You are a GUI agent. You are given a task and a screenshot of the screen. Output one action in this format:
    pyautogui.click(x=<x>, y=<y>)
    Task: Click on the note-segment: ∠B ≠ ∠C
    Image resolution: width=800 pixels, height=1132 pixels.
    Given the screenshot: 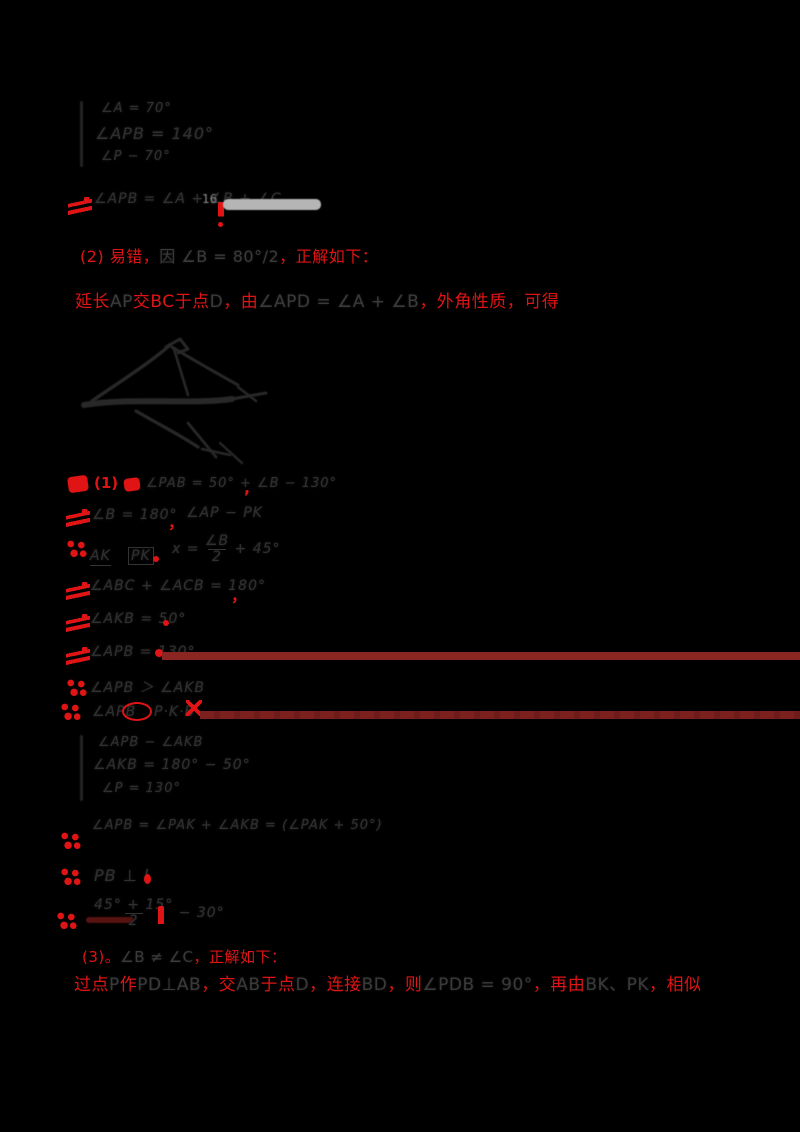 What is the action you would take?
    pyautogui.click(x=157, y=957)
    